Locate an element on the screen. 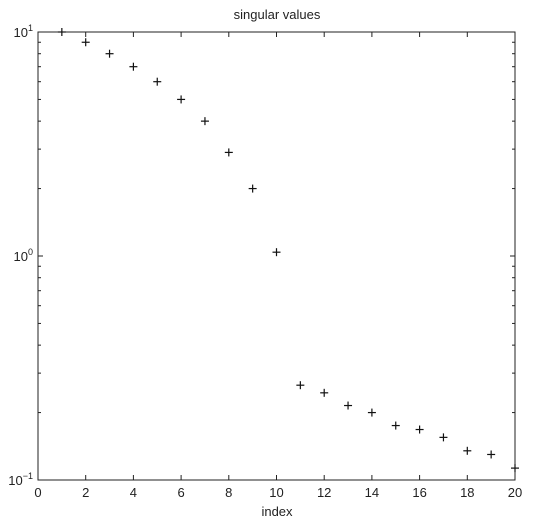 This screenshot has height=523, width=552. y-tick-exponent: 0 is located at coordinates (30, 252).